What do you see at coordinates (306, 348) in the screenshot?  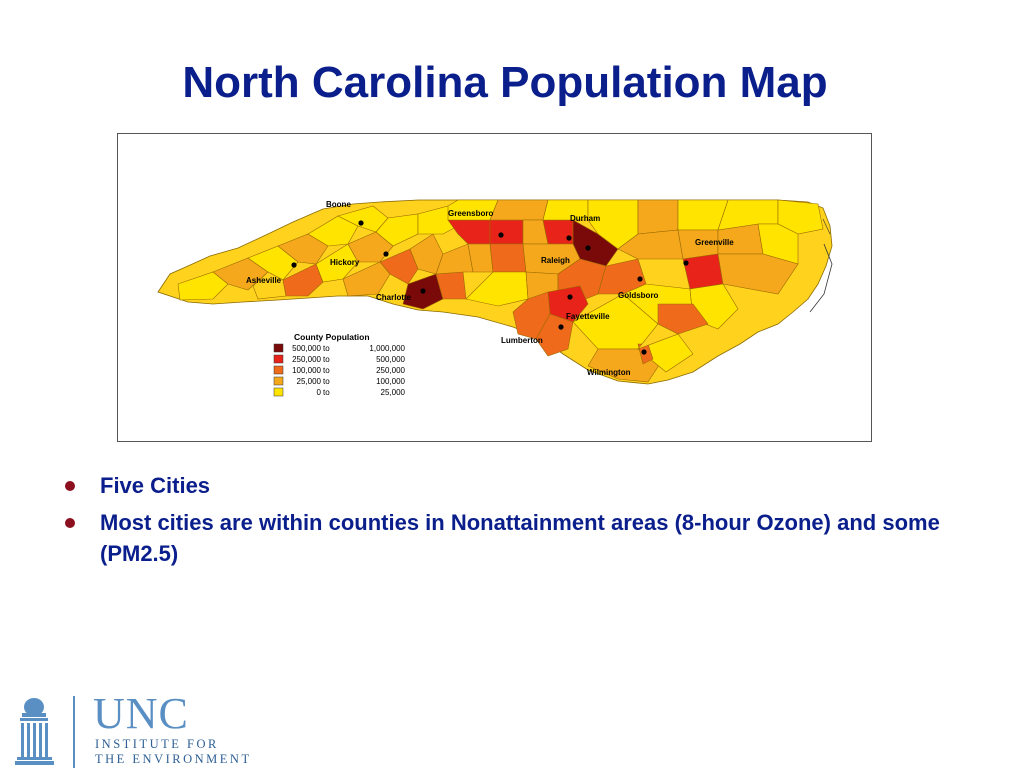 I see `legend-from-1: 500,000` at bounding box center [306, 348].